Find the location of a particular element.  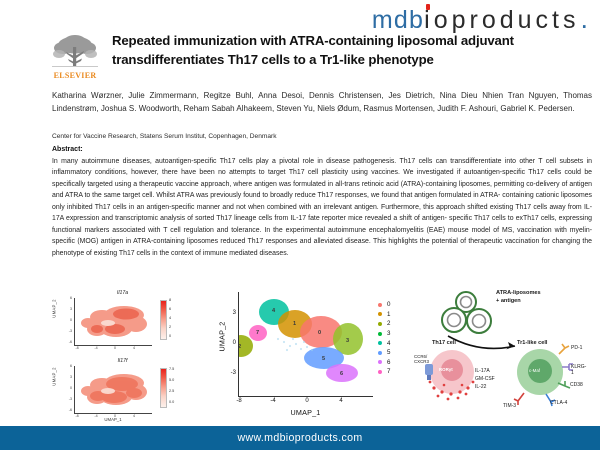

legend-item: 3 is located at coordinates (384, 334).